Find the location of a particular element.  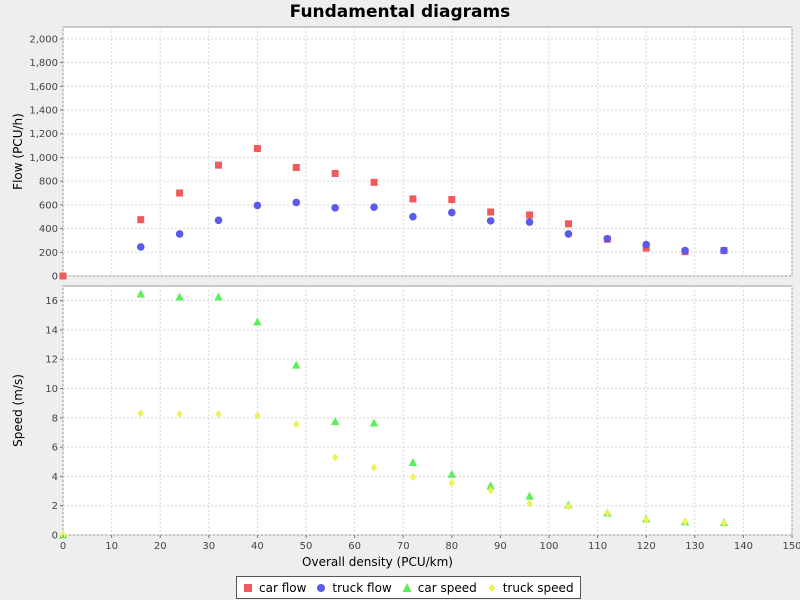

x-tick-label: 100 is located at coordinates (548, 546).